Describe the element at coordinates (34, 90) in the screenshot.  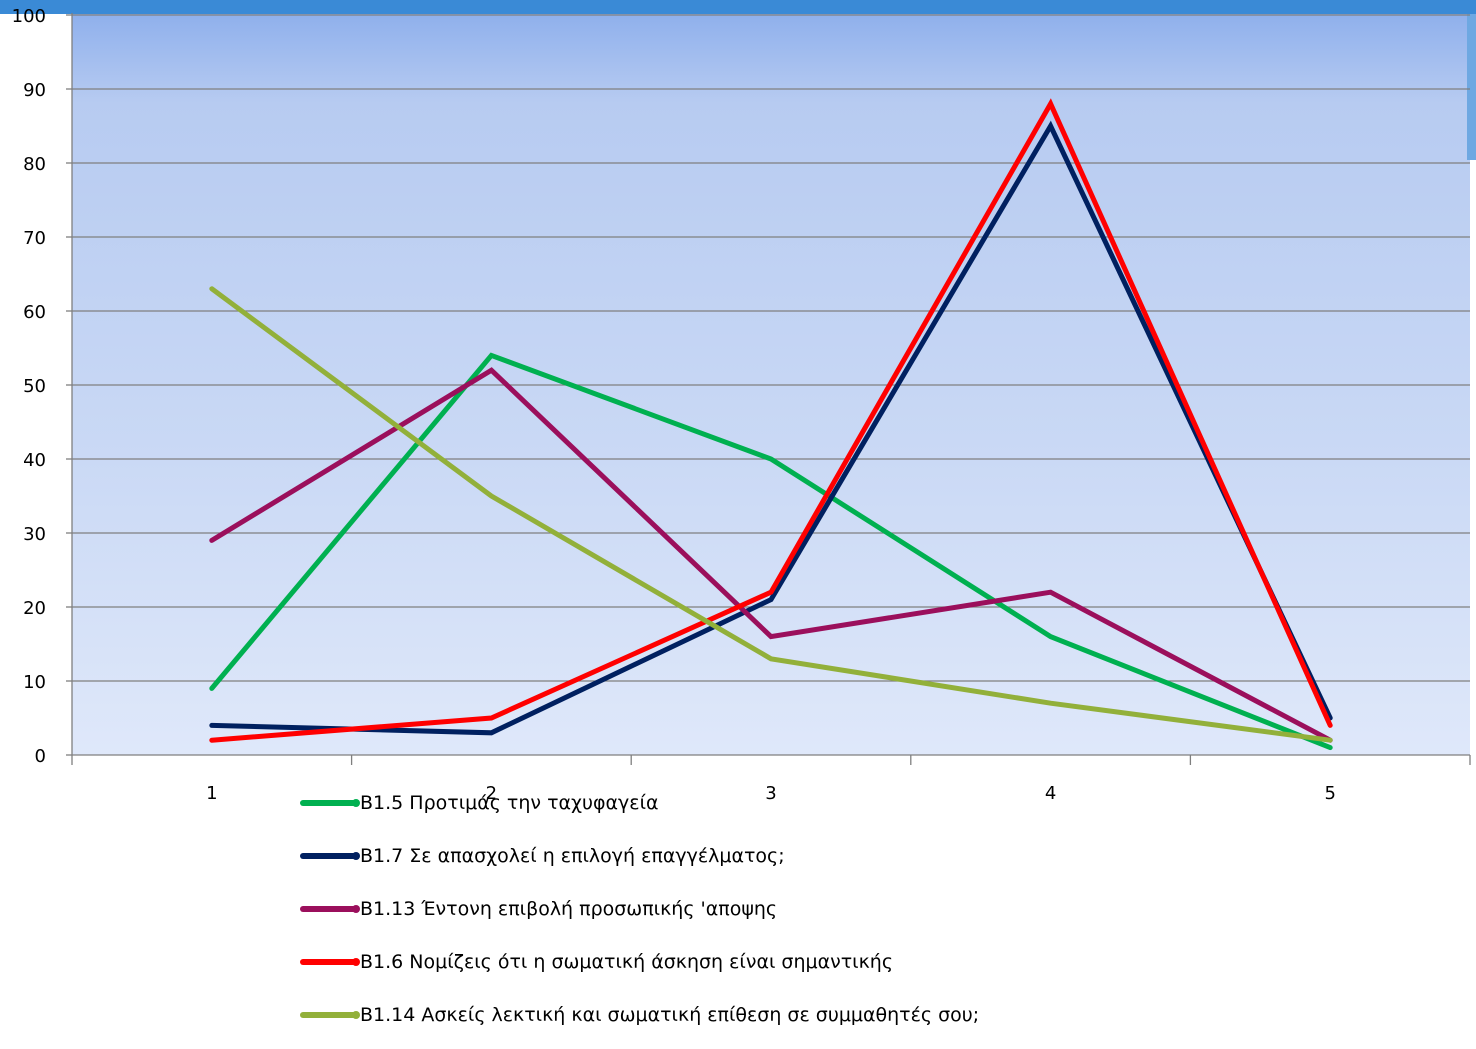
I see `y-tick-label-90: 90` at that location.